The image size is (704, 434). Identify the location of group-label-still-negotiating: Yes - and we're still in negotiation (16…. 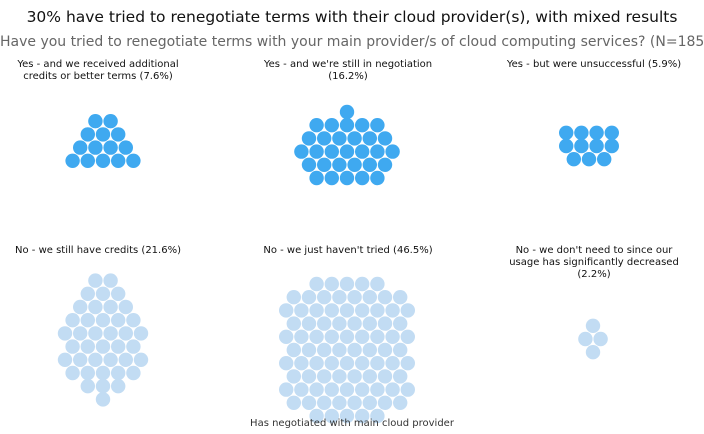
(348, 70).